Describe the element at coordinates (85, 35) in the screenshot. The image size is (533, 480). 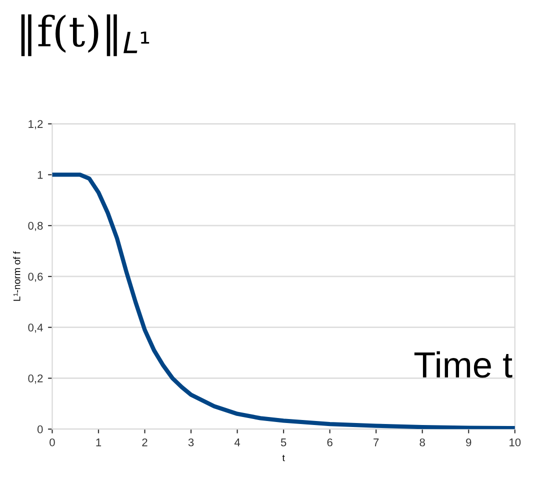
I see `chart-title: ‖f(t)‖$_{L¹}$` at that location.